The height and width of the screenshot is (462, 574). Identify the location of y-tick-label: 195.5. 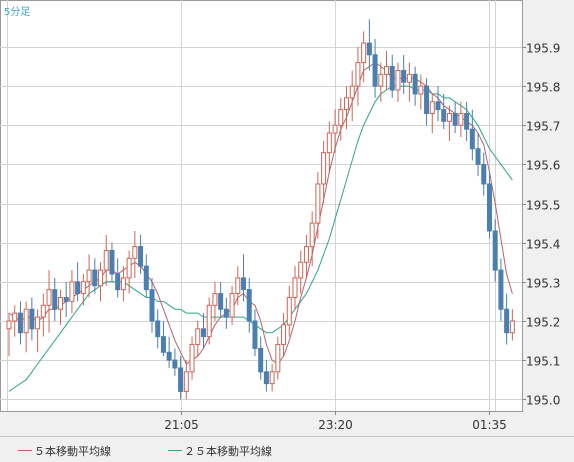
(543, 206).